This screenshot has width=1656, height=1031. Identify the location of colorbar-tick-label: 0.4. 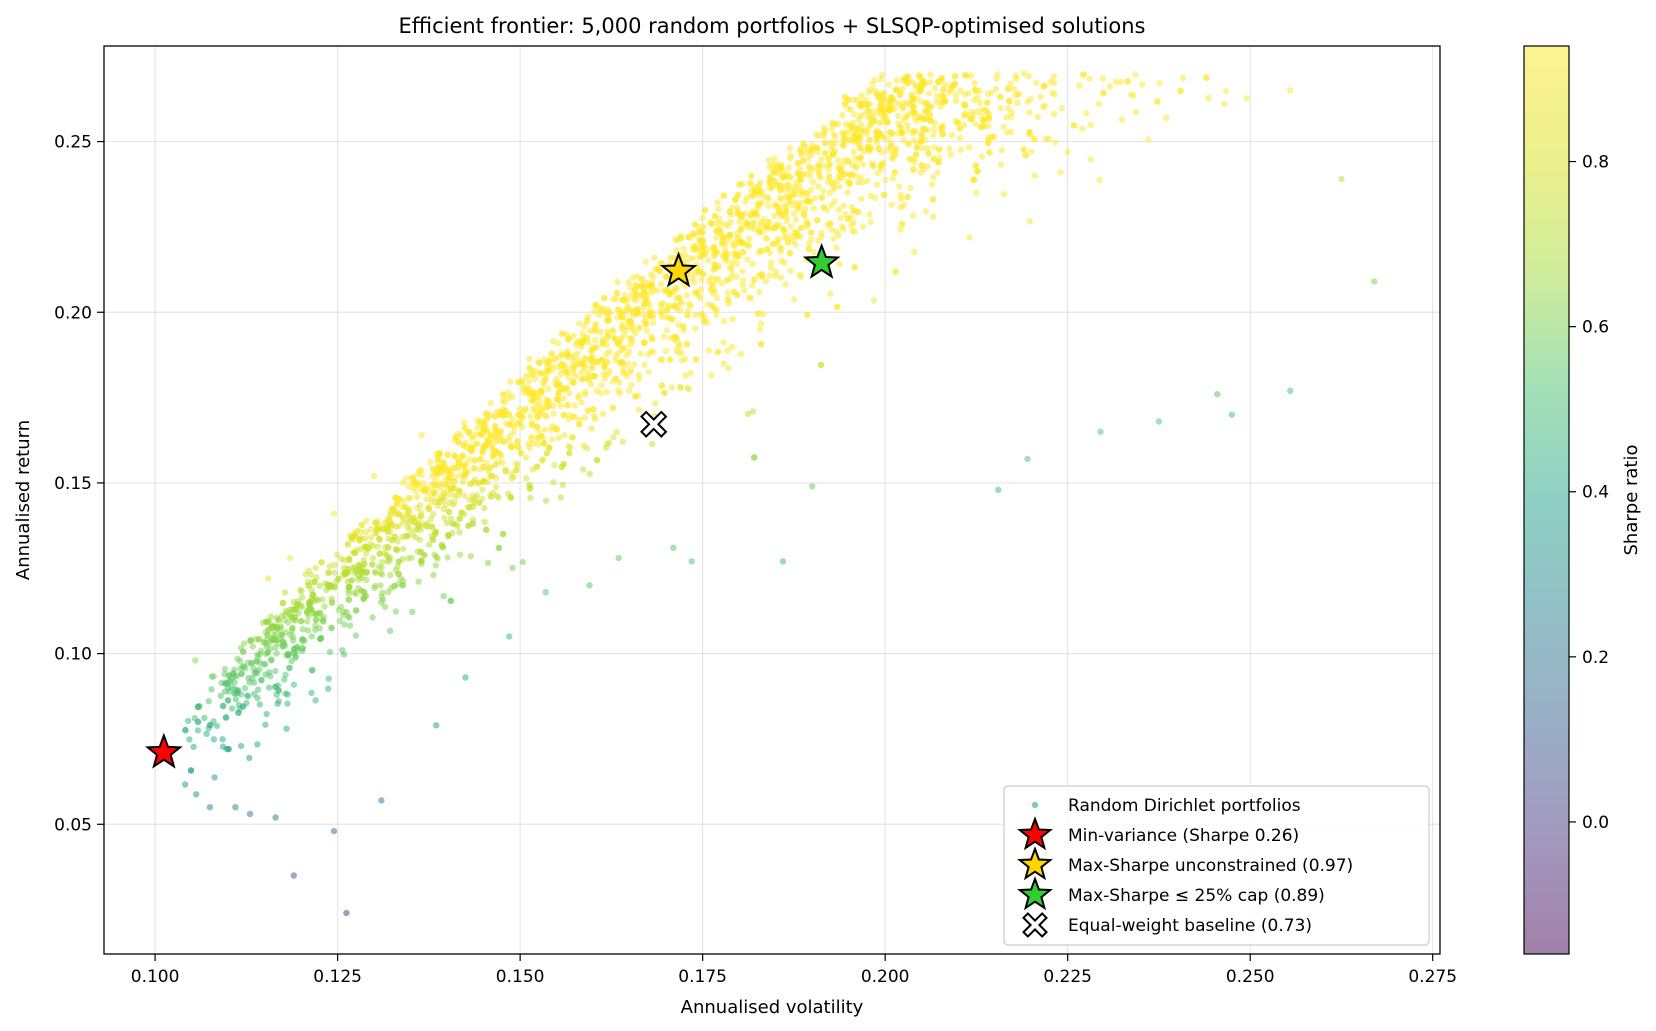
(1595, 493).